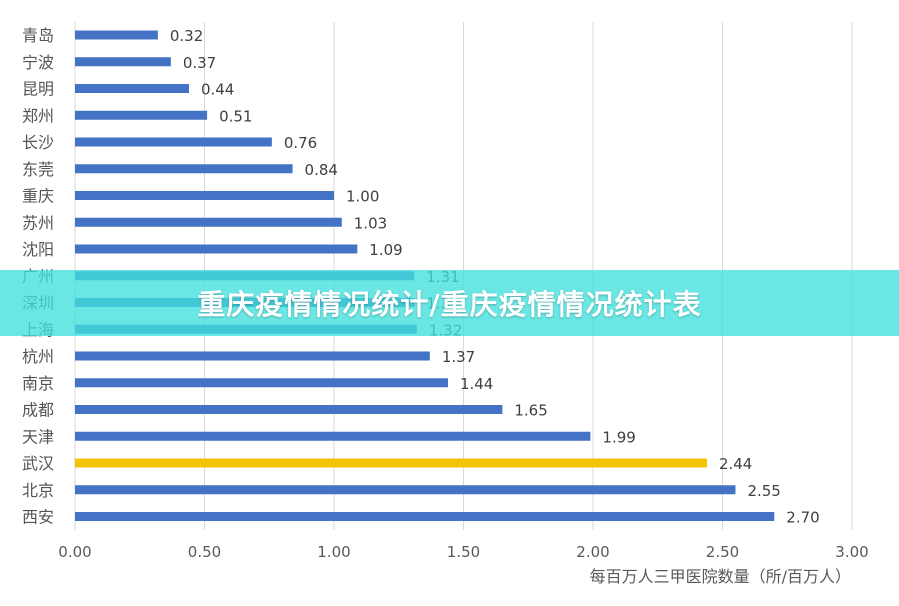 This screenshot has height=606, width=899. I want to click on value-label: 1.37, so click(458, 357).